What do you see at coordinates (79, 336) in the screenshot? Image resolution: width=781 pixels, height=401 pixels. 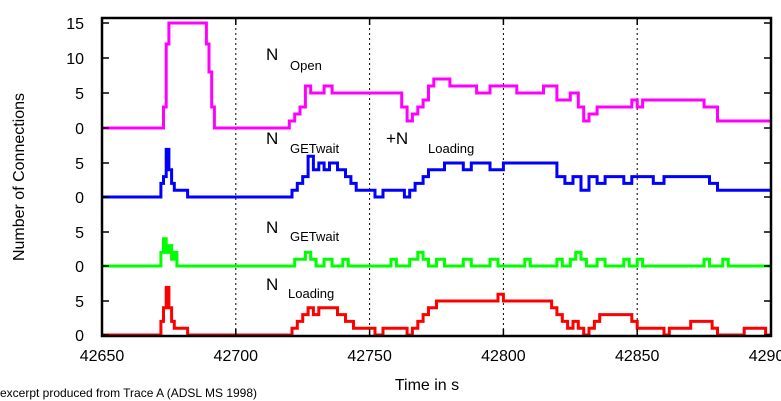 I see `y-tick-label-loading: 0` at bounding box center [79, 336].